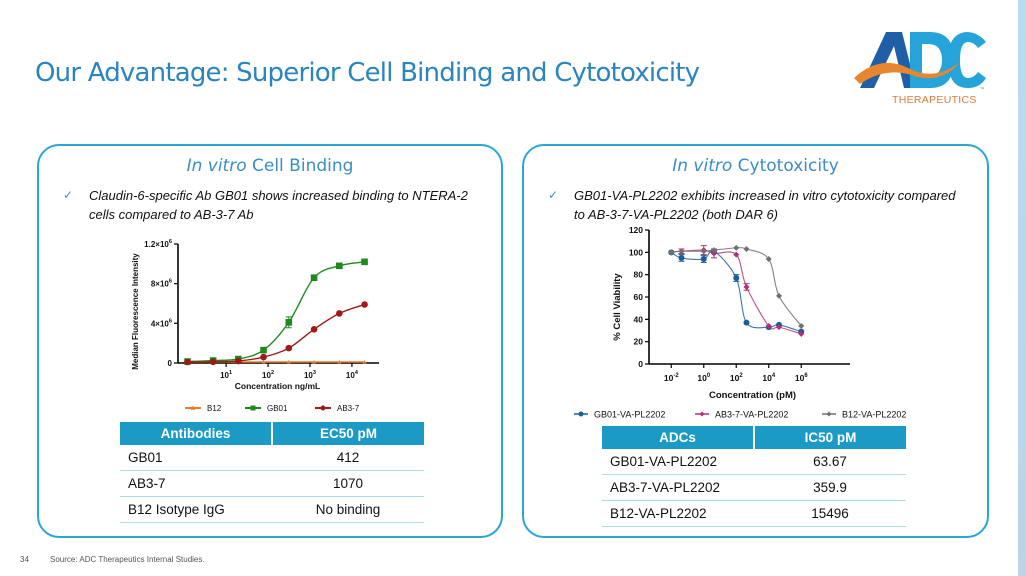  I want to click on series-line-gb01-va-pl2202, so click(736, 291).